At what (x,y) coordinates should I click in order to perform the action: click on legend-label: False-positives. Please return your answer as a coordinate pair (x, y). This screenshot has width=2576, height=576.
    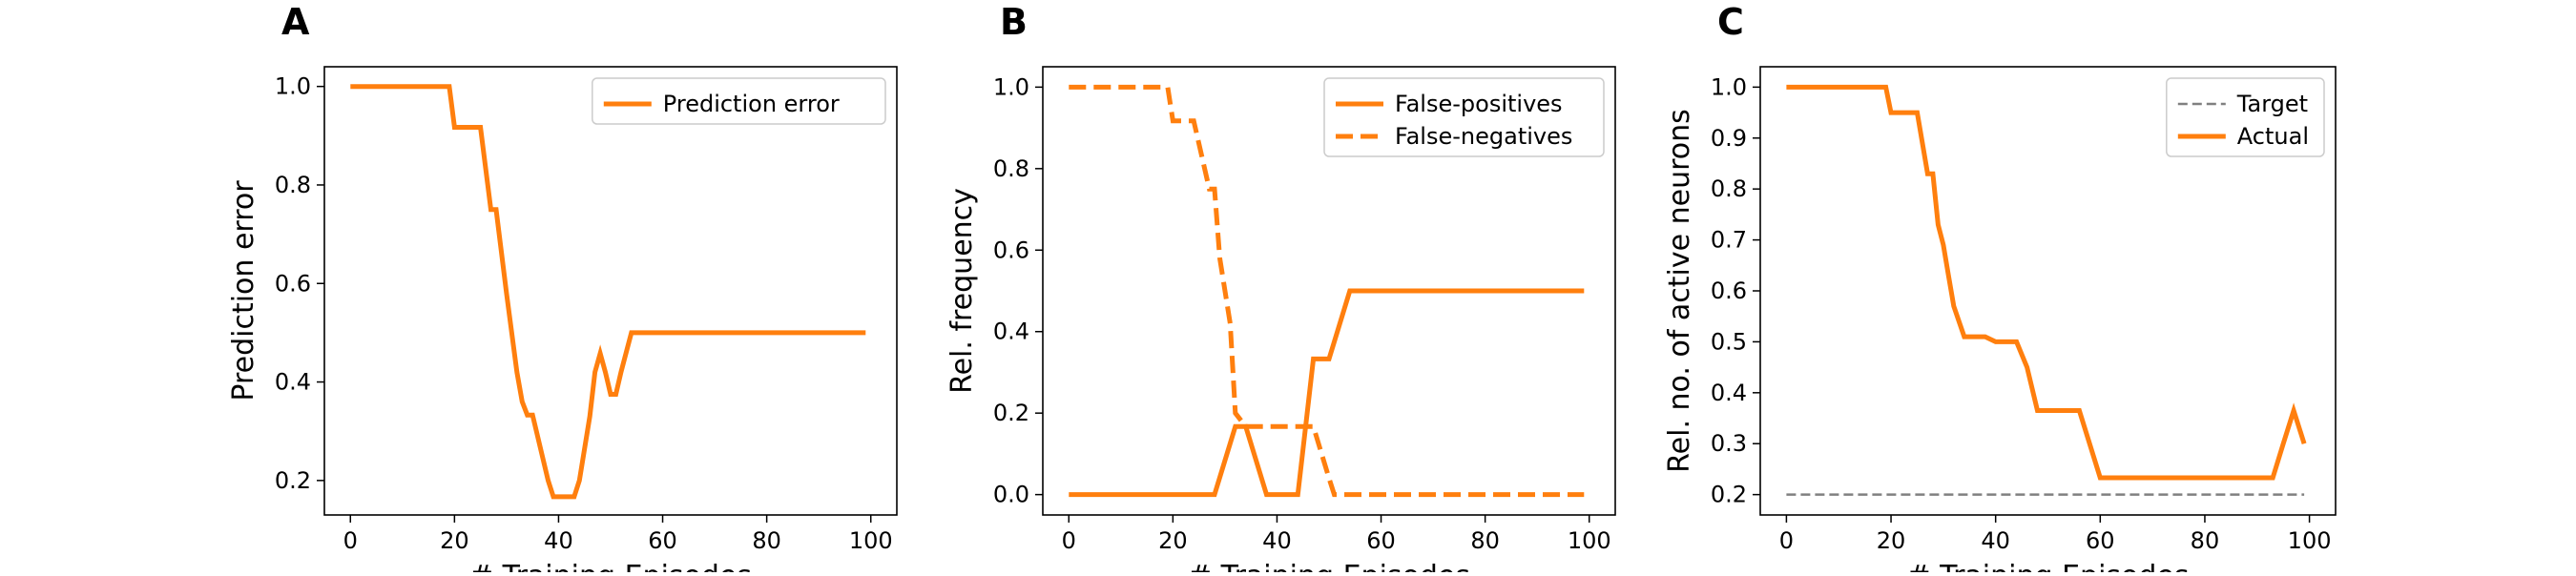
    Looking at the image, I should click on (1479, 104).